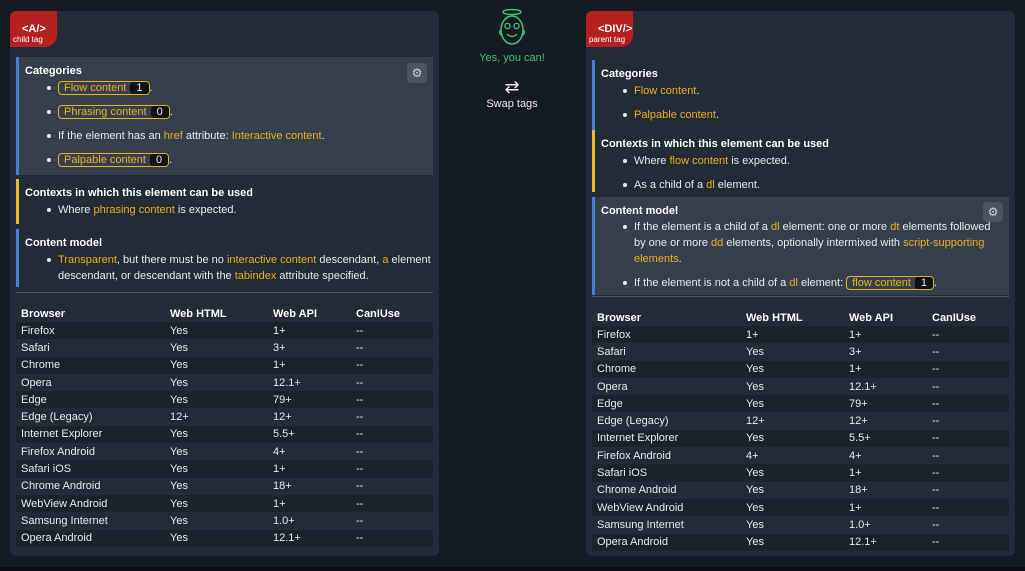 The width and height of the screenshot is (1025, 571). What do you see at coordinates (53, 71) in the screenshot?
I see `categories-title: Categories` at bounding box center [53, 71].